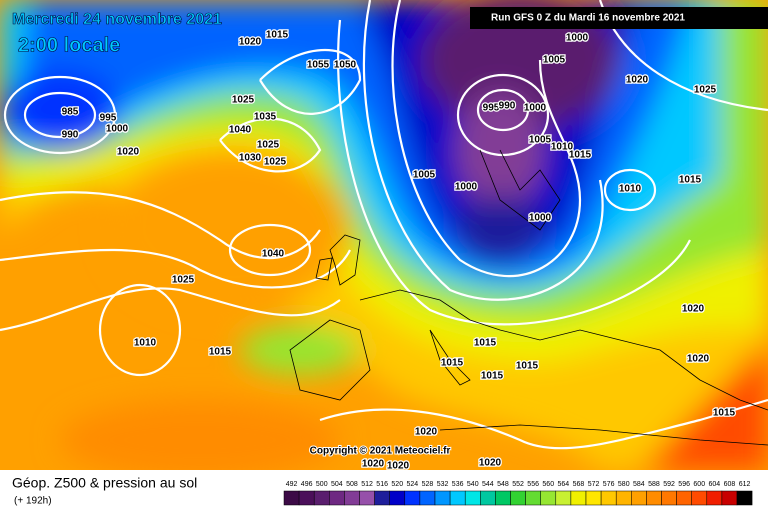 The width and height of the screenshot is (768, 517). Describe the element at coordinates (104, 483) in the screenshot. I see `footer-title: Géop. Z500 & pression au sol` at that location.